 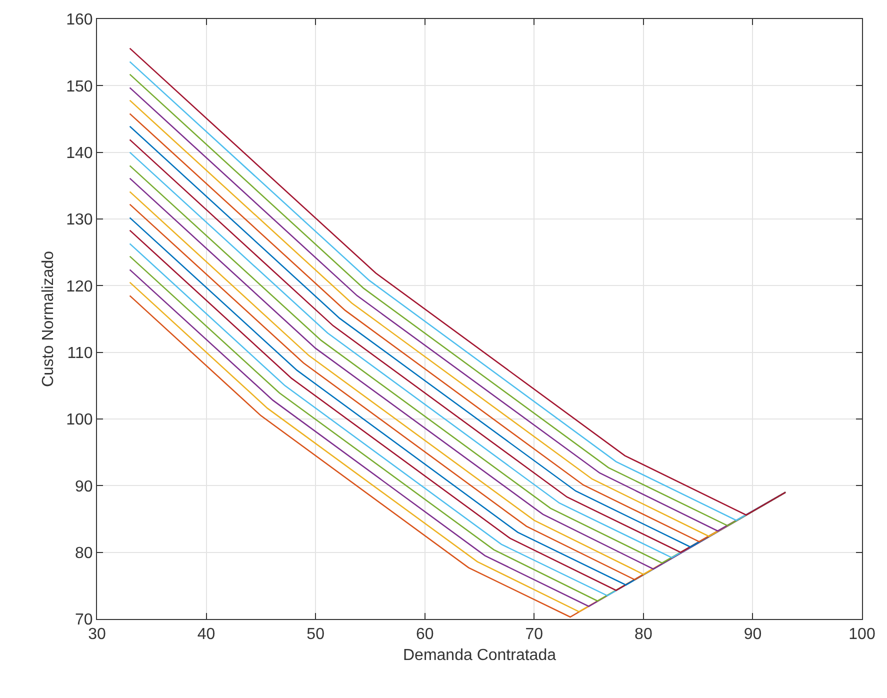 I want to click on y-tick-label: 140, so click(x=79, y=153).